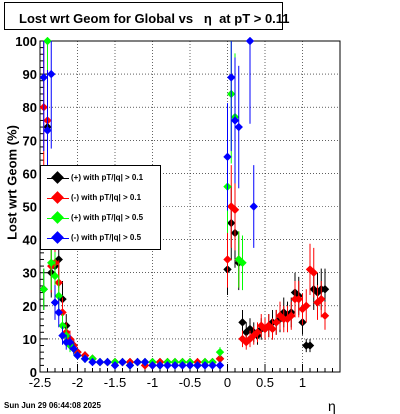  What do you see at coordinates (30, 207) in the screenshot?
I see `y-tick-label: 50` at bounding box center [30, 207].